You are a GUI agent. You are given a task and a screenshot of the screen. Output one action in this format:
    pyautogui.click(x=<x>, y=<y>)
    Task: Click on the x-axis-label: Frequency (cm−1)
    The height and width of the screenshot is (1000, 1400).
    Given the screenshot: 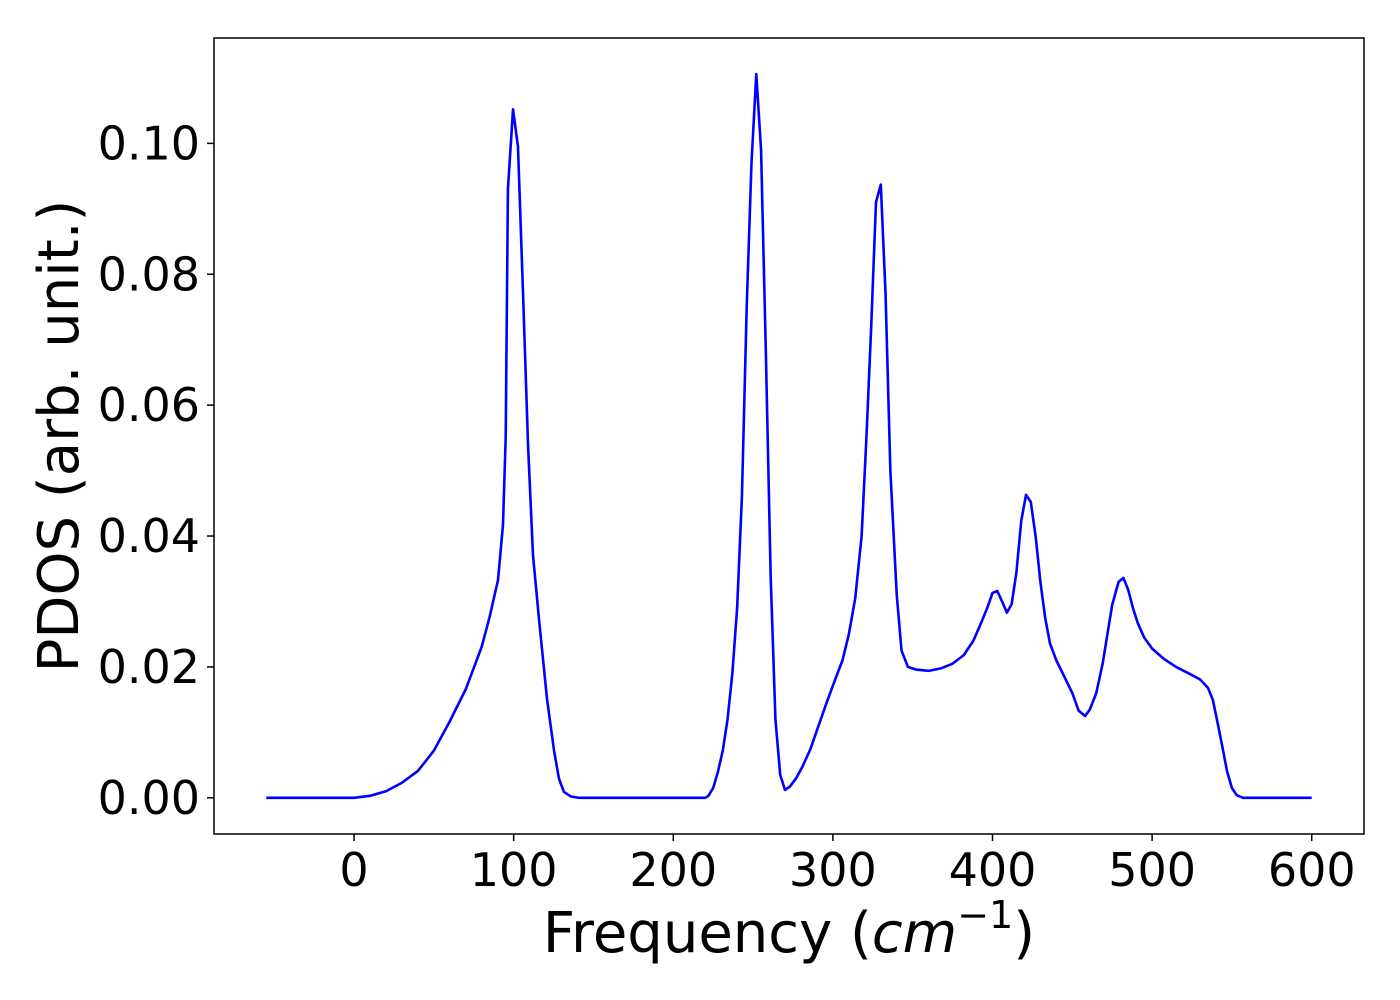 What is the action you would take?
    pyautogui.click(x=789, y=929)
    